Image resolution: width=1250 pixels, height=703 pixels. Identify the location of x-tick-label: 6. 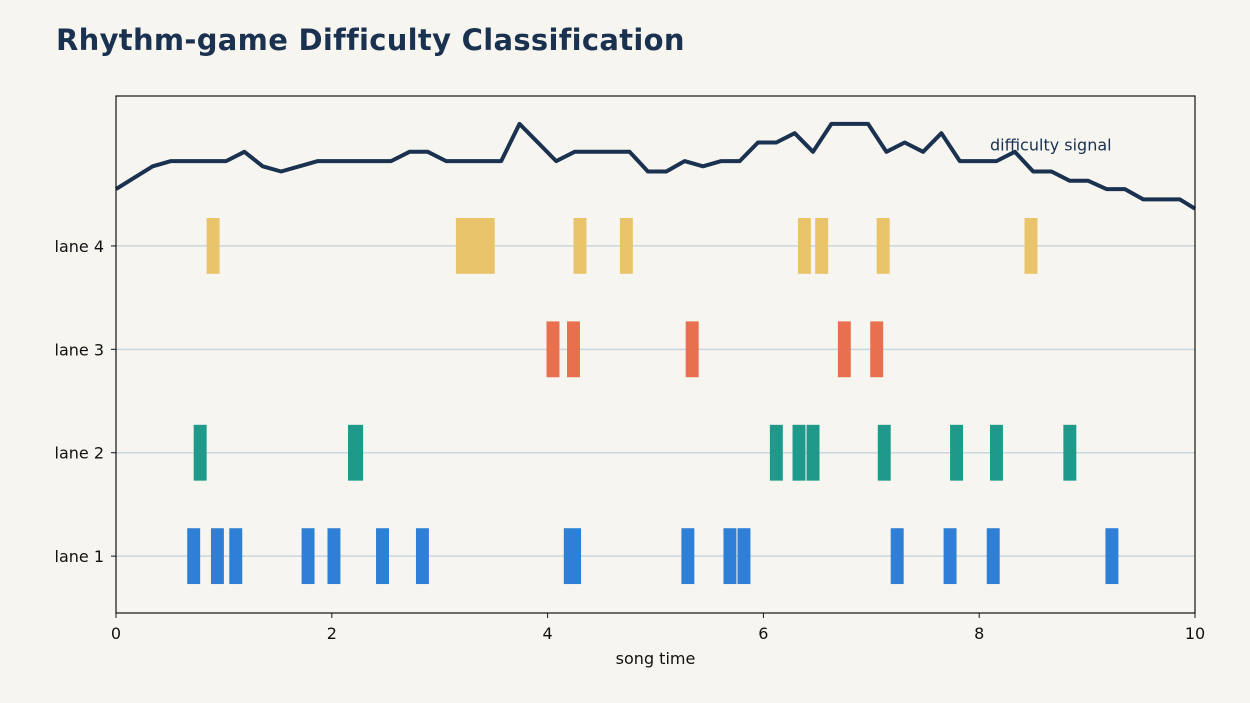
(763, 633).